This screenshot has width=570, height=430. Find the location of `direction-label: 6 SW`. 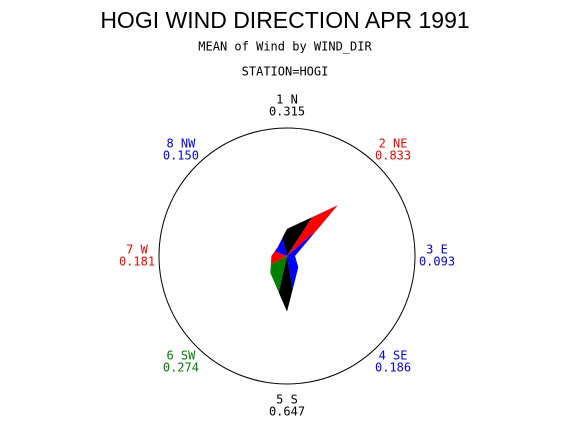

direction-label: 6 SW is located at coordinates (181, 356).